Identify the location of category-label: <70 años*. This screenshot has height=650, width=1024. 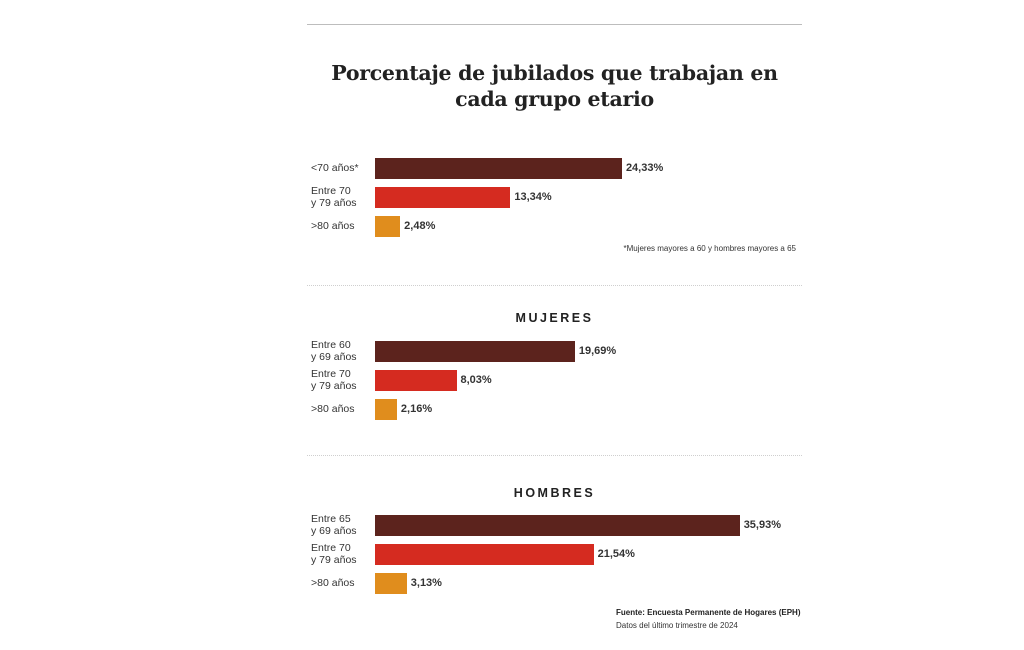
(335, 167).